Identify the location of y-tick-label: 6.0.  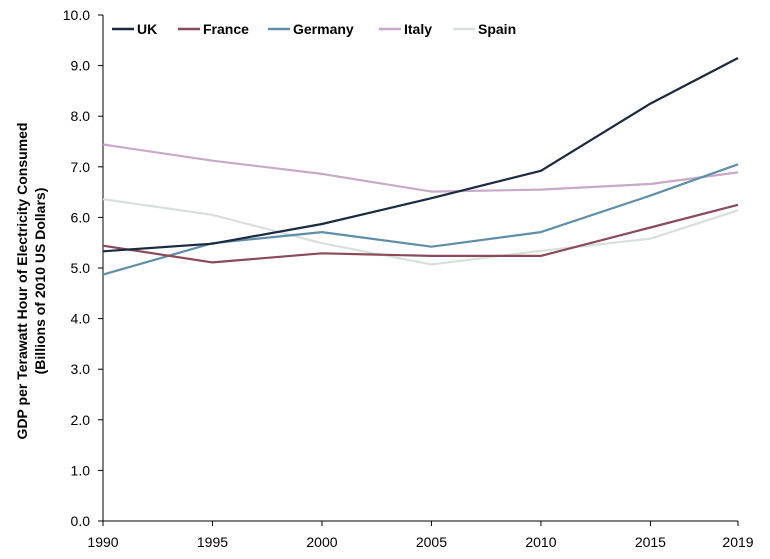
(81, 217).